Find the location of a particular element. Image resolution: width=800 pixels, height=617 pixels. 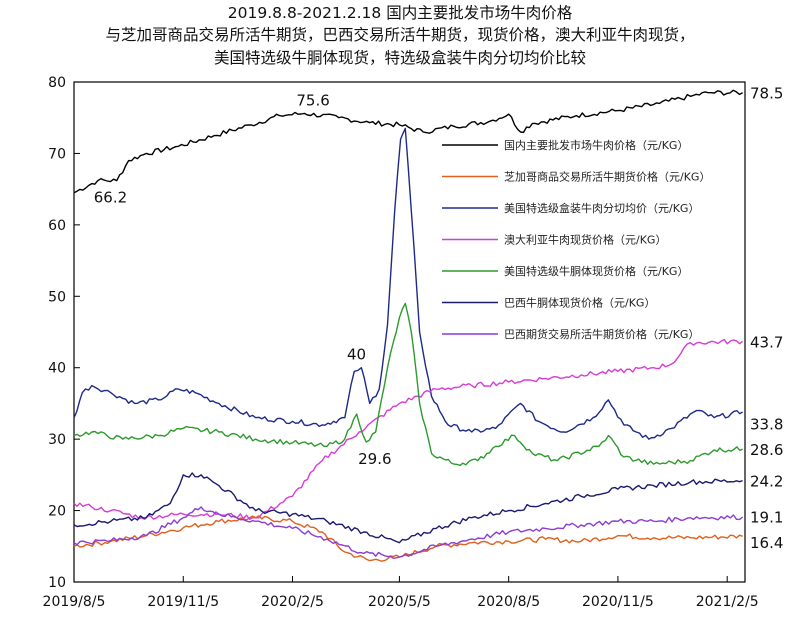

legend-label-4: 美国特选级牛胴体现货价格（元/KG） is located at coordinates (596, 271).